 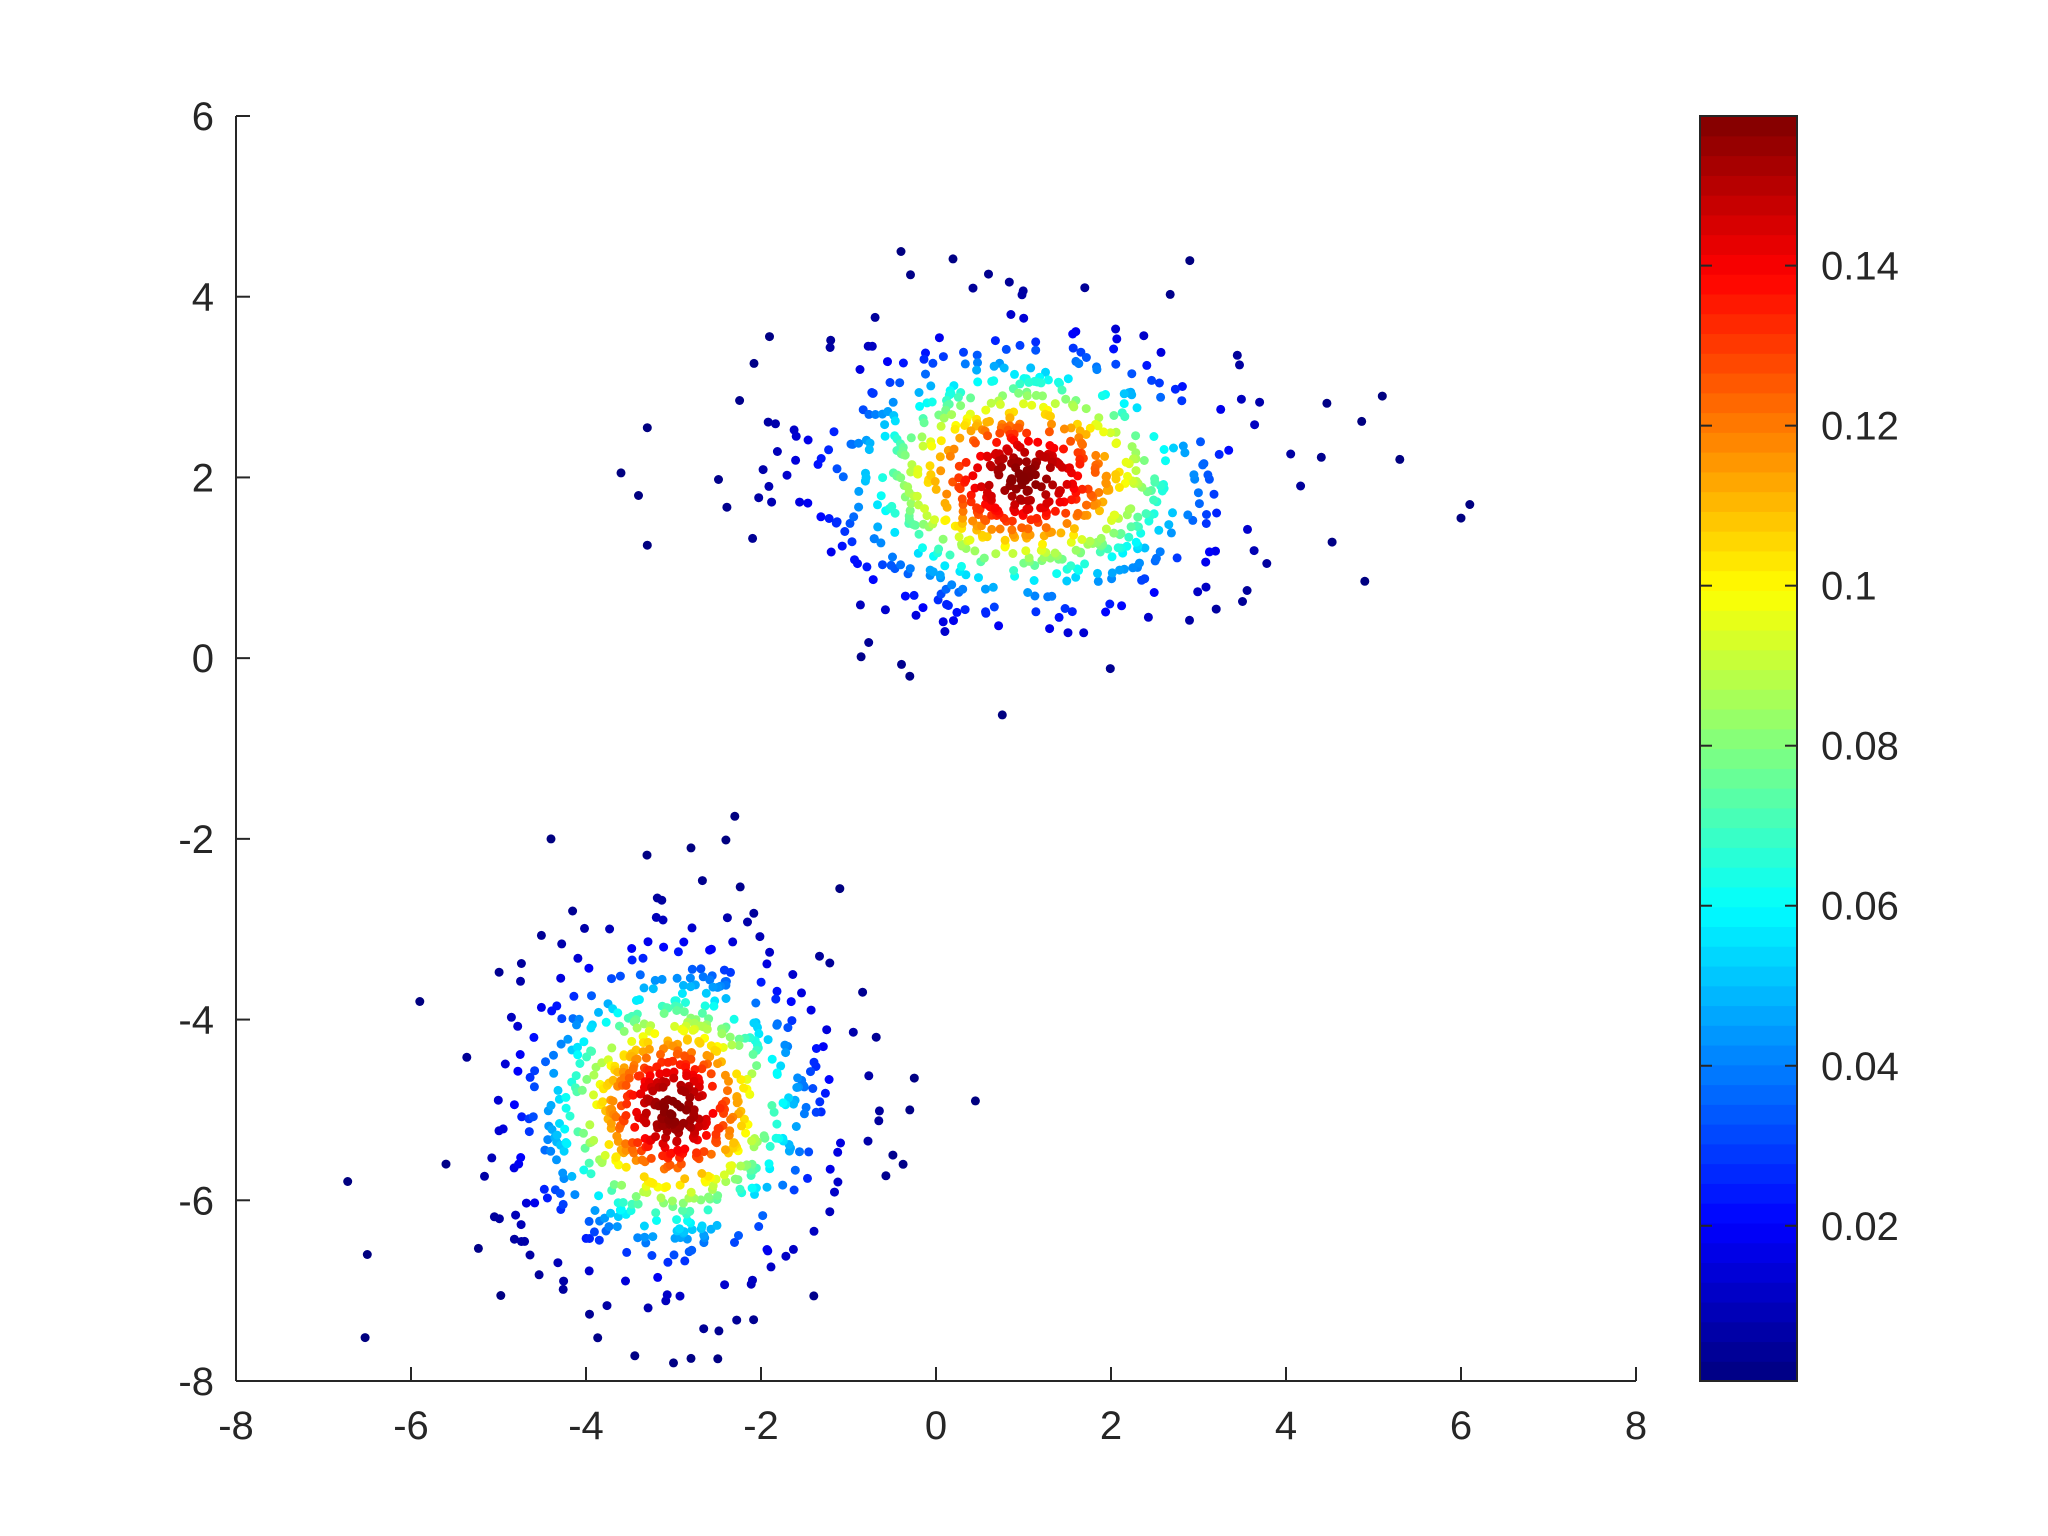 What do you see at coordinates (1748, 748) in the screenshot?
I see `colorbar-frame` at bounding box center [1748, 748].